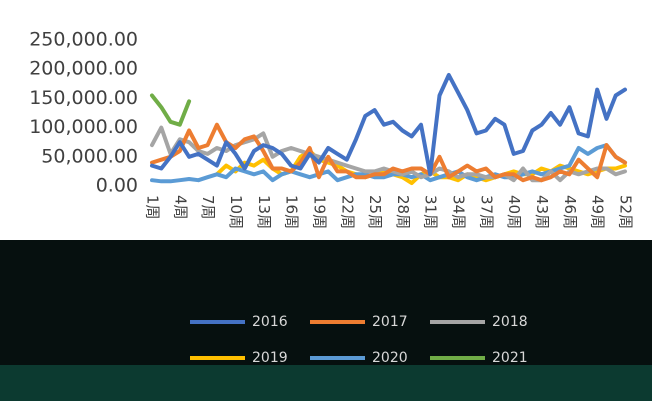 The height and width of the screenshot is (401, 652). I want to click on x-tick-label: 43周, so click(542, 212).